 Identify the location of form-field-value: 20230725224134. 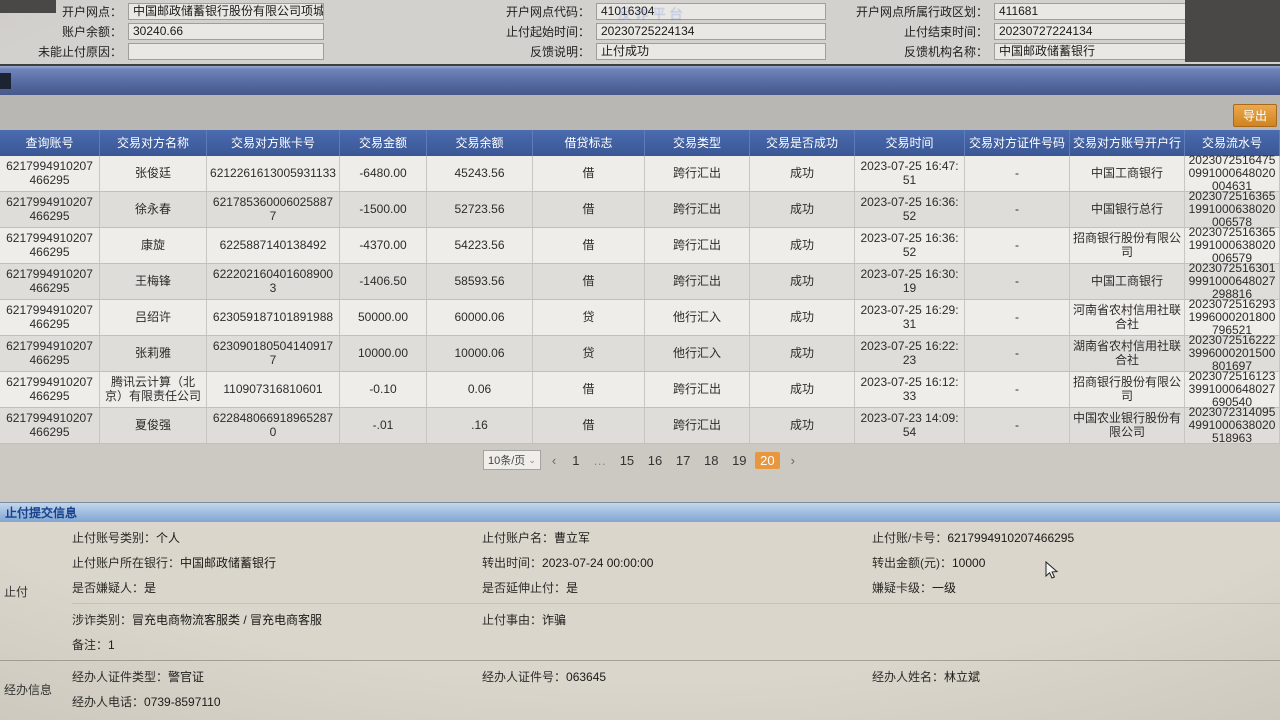
(711, 31).